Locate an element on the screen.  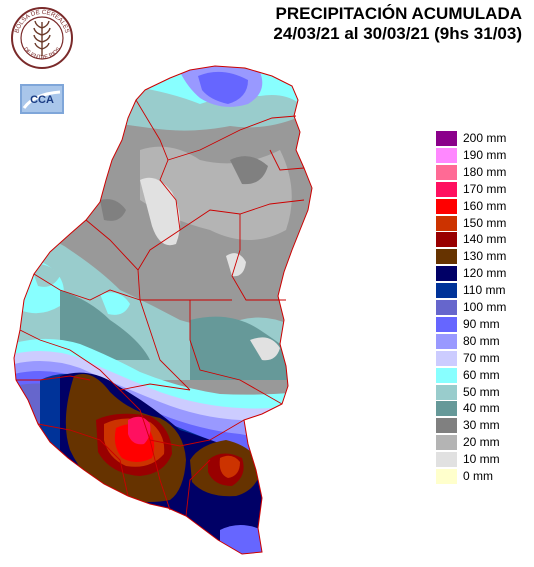
legend-item: 170 mm is located at coordinates (485, 189).